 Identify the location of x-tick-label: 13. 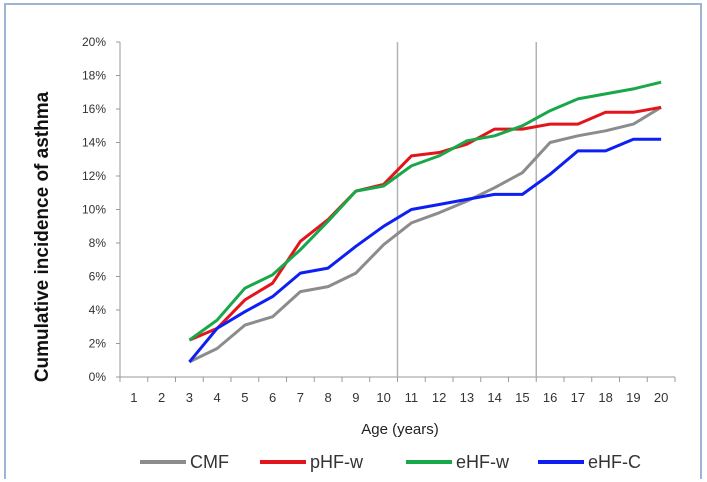
(467, 397).